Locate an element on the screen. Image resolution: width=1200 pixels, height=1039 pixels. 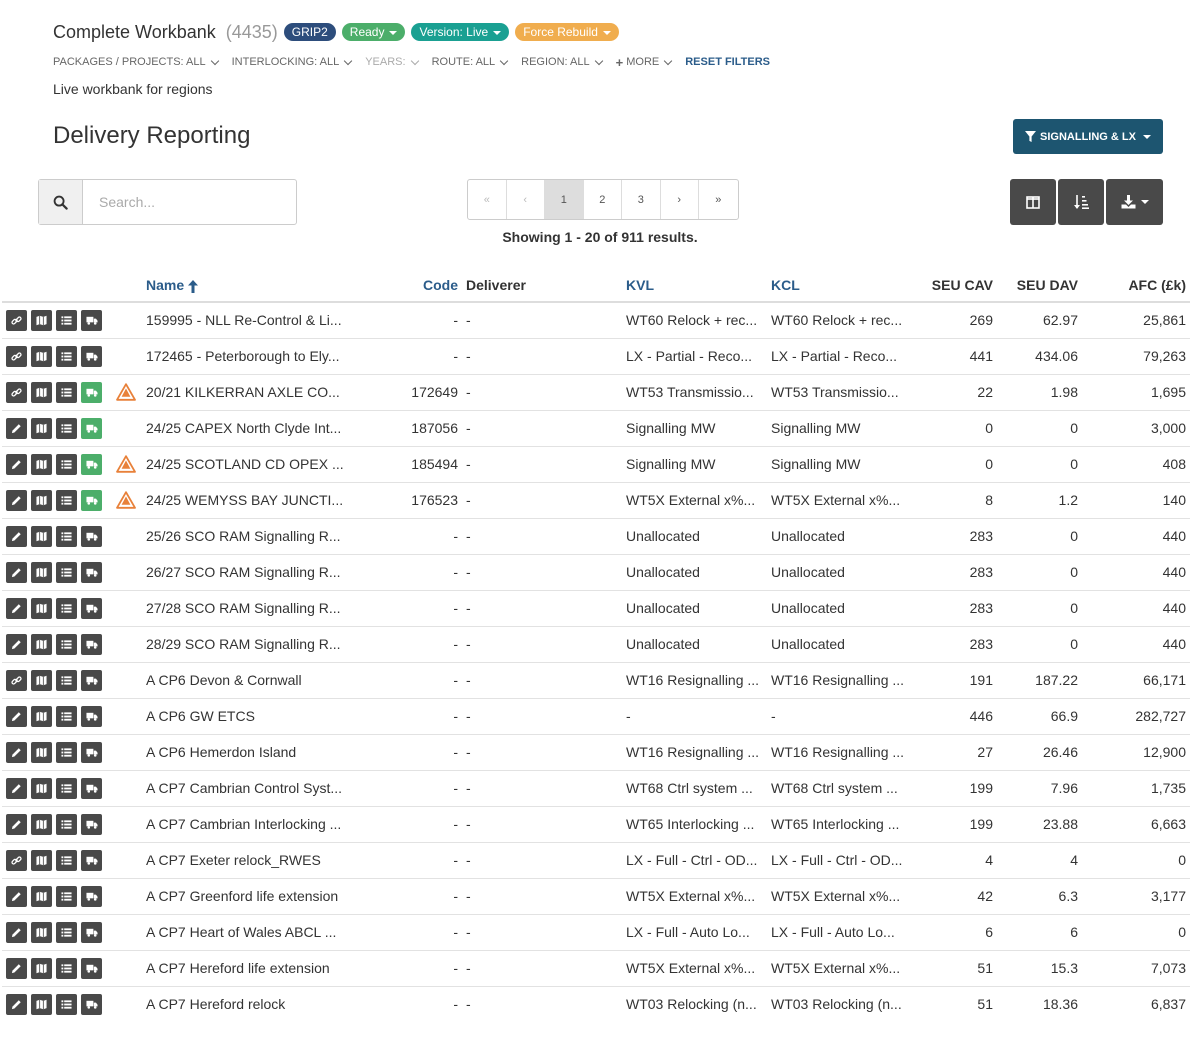
filter-packages: PACKAGES / PROJECTS: ALL is located at coordinates (136, 62).